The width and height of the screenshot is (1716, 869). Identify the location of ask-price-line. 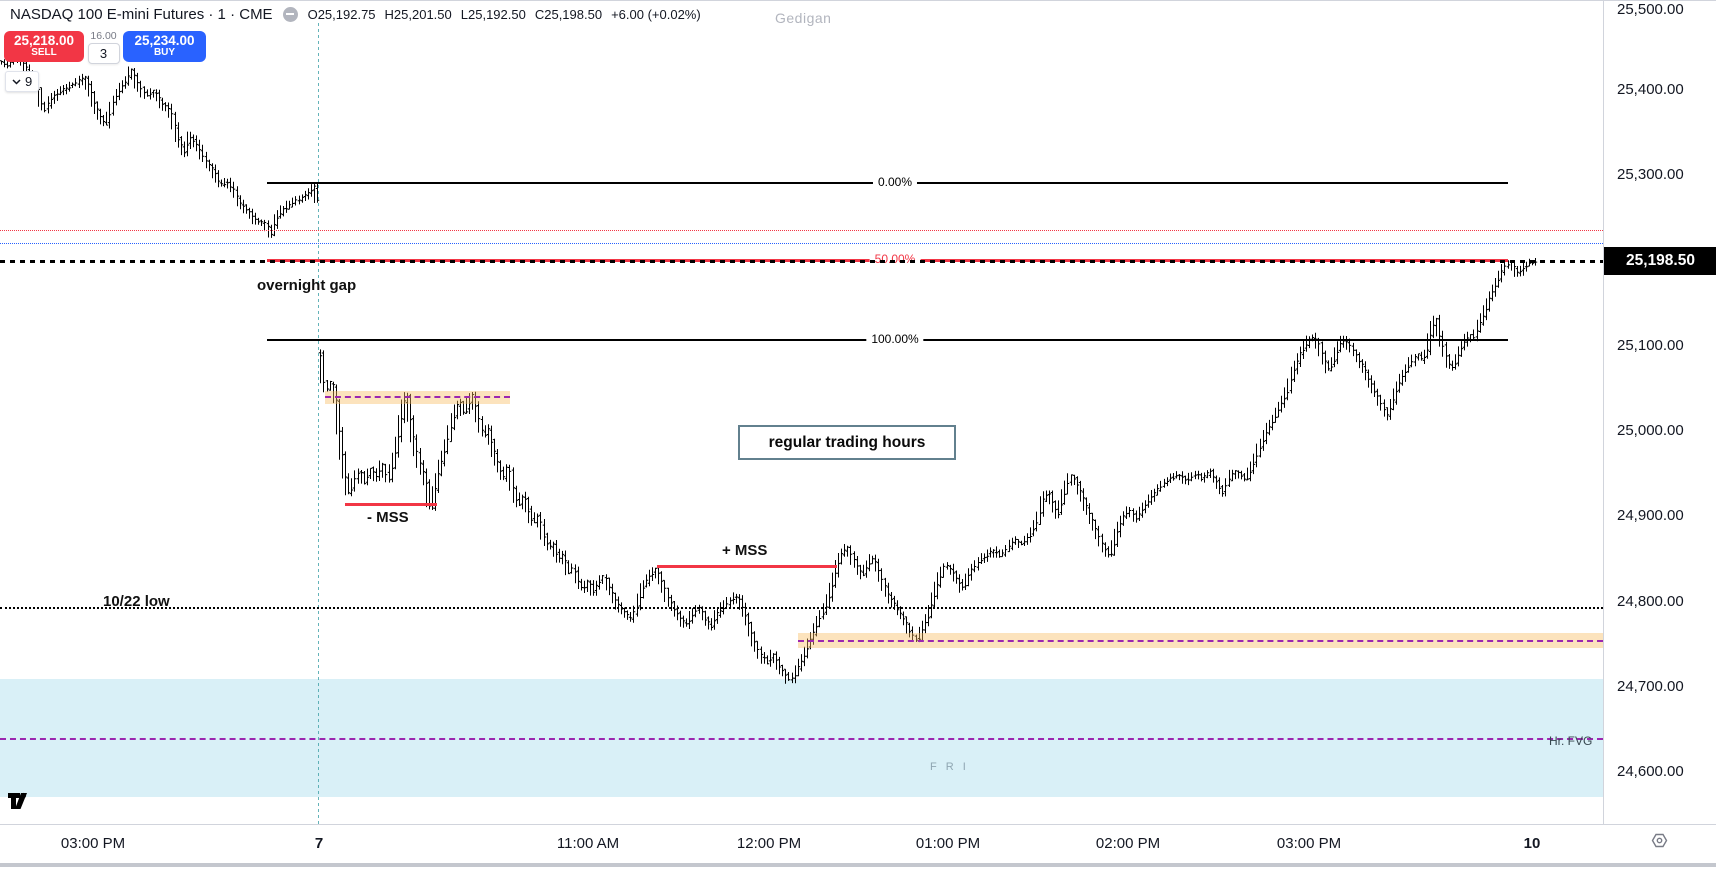
(801, 230).